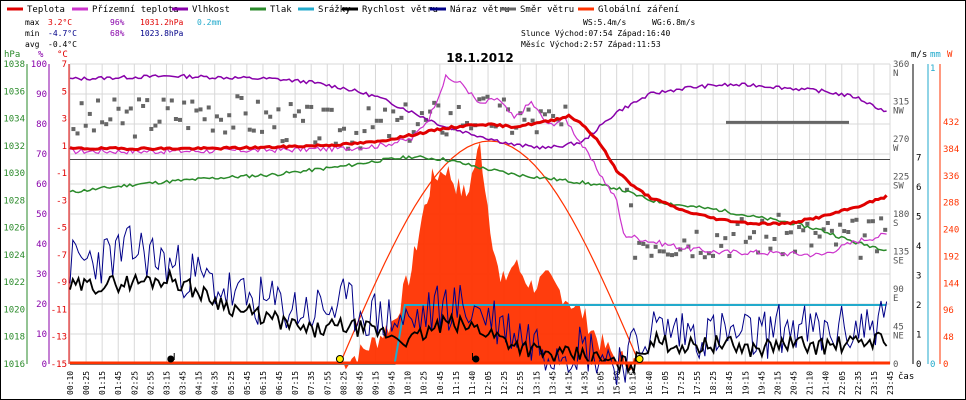 The image size is (966, 400). Describe the element at coordinates (86, 383) in the screenshot. I see `time-tick-1: 00:25` at that location.